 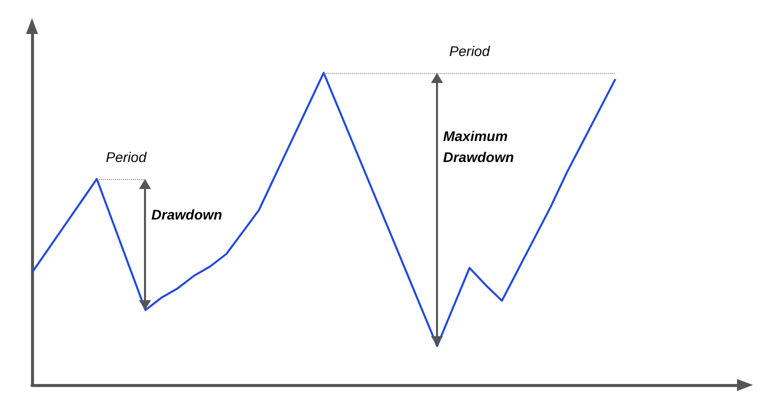 I want to click on annotation: Period, so click(x=127, y=156).